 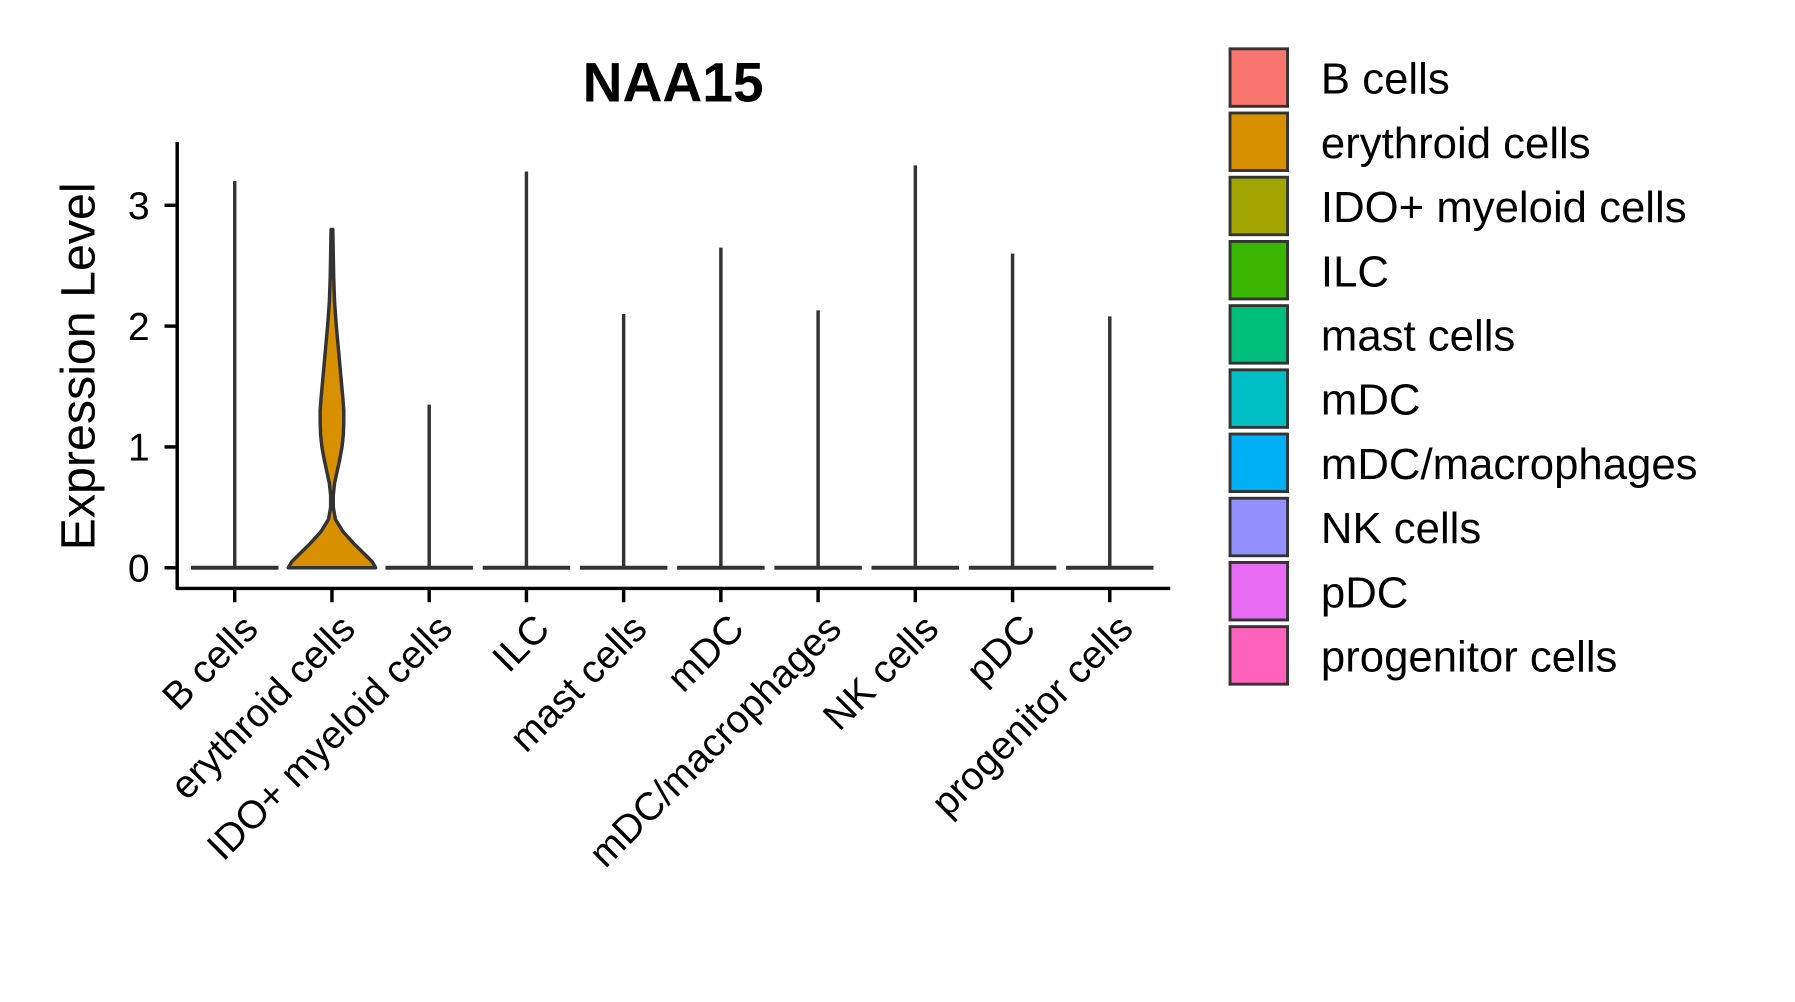 I want to click on legend-label: ILC, so click(x=1355, y=271).